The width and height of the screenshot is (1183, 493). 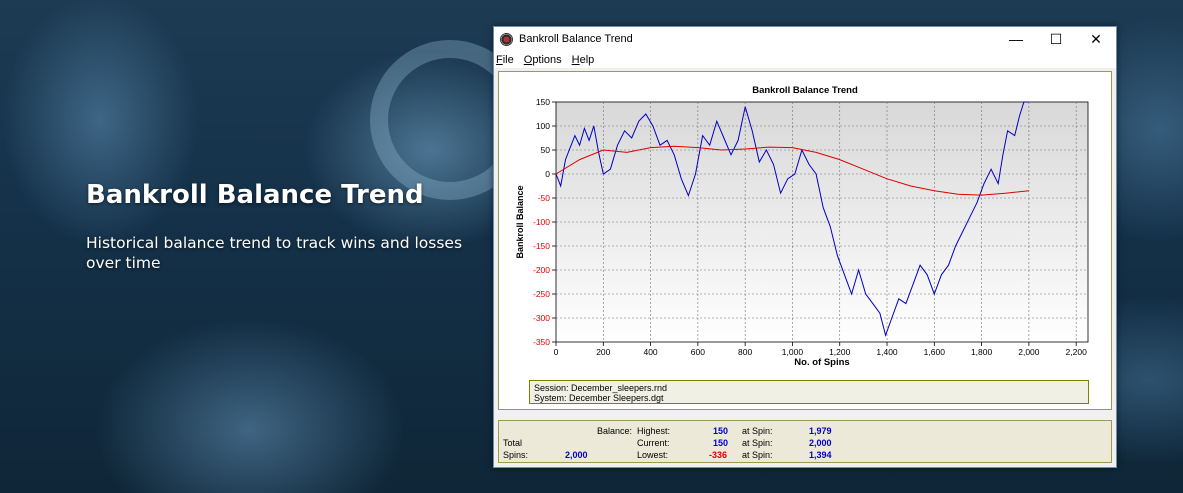 What do you see at coordinates (654, 431) in the screenshot?
I see `highest-label: Highest:` at bounding box center [654, 431].